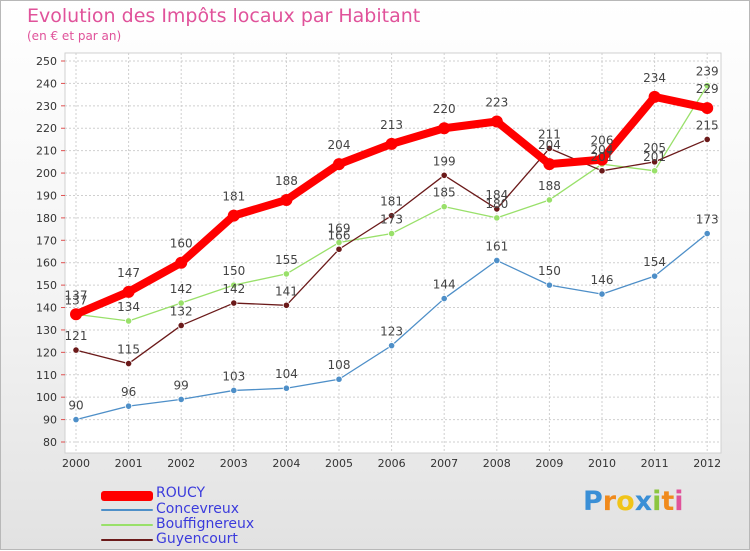 The image size is (750, 551). I want to click on data-label-concevreux: 150, so click(549, 271).